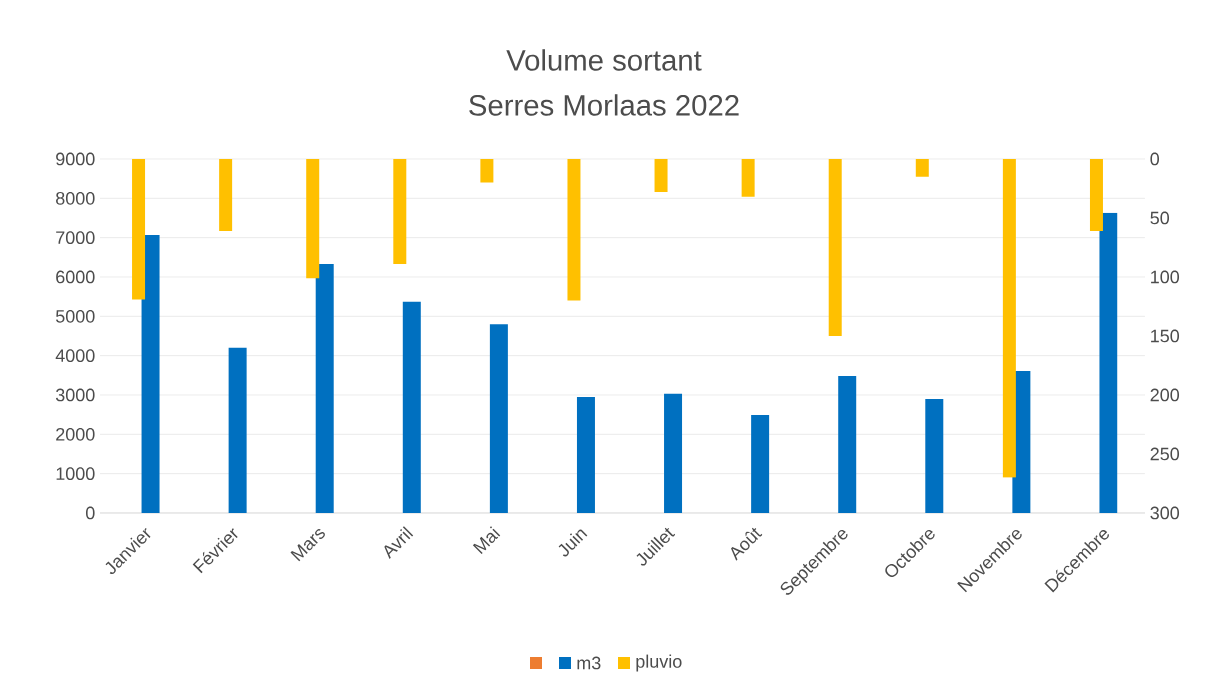  Describe the element at coordinates (1165, 277) in the screenshot. I see `y2-tick-label: 100` at that location.